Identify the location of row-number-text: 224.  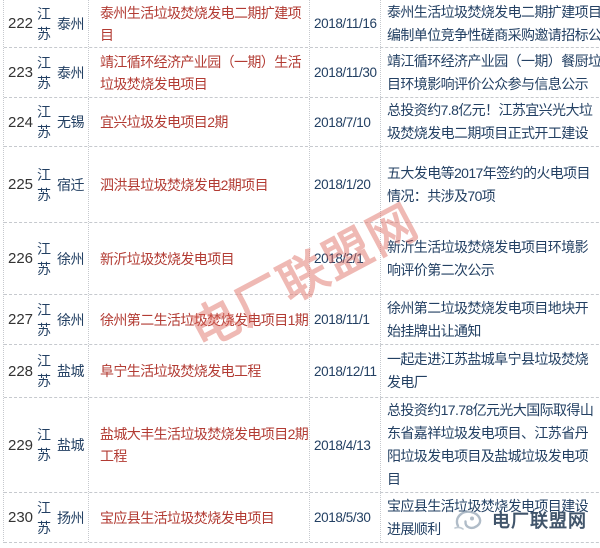
(21, 122).